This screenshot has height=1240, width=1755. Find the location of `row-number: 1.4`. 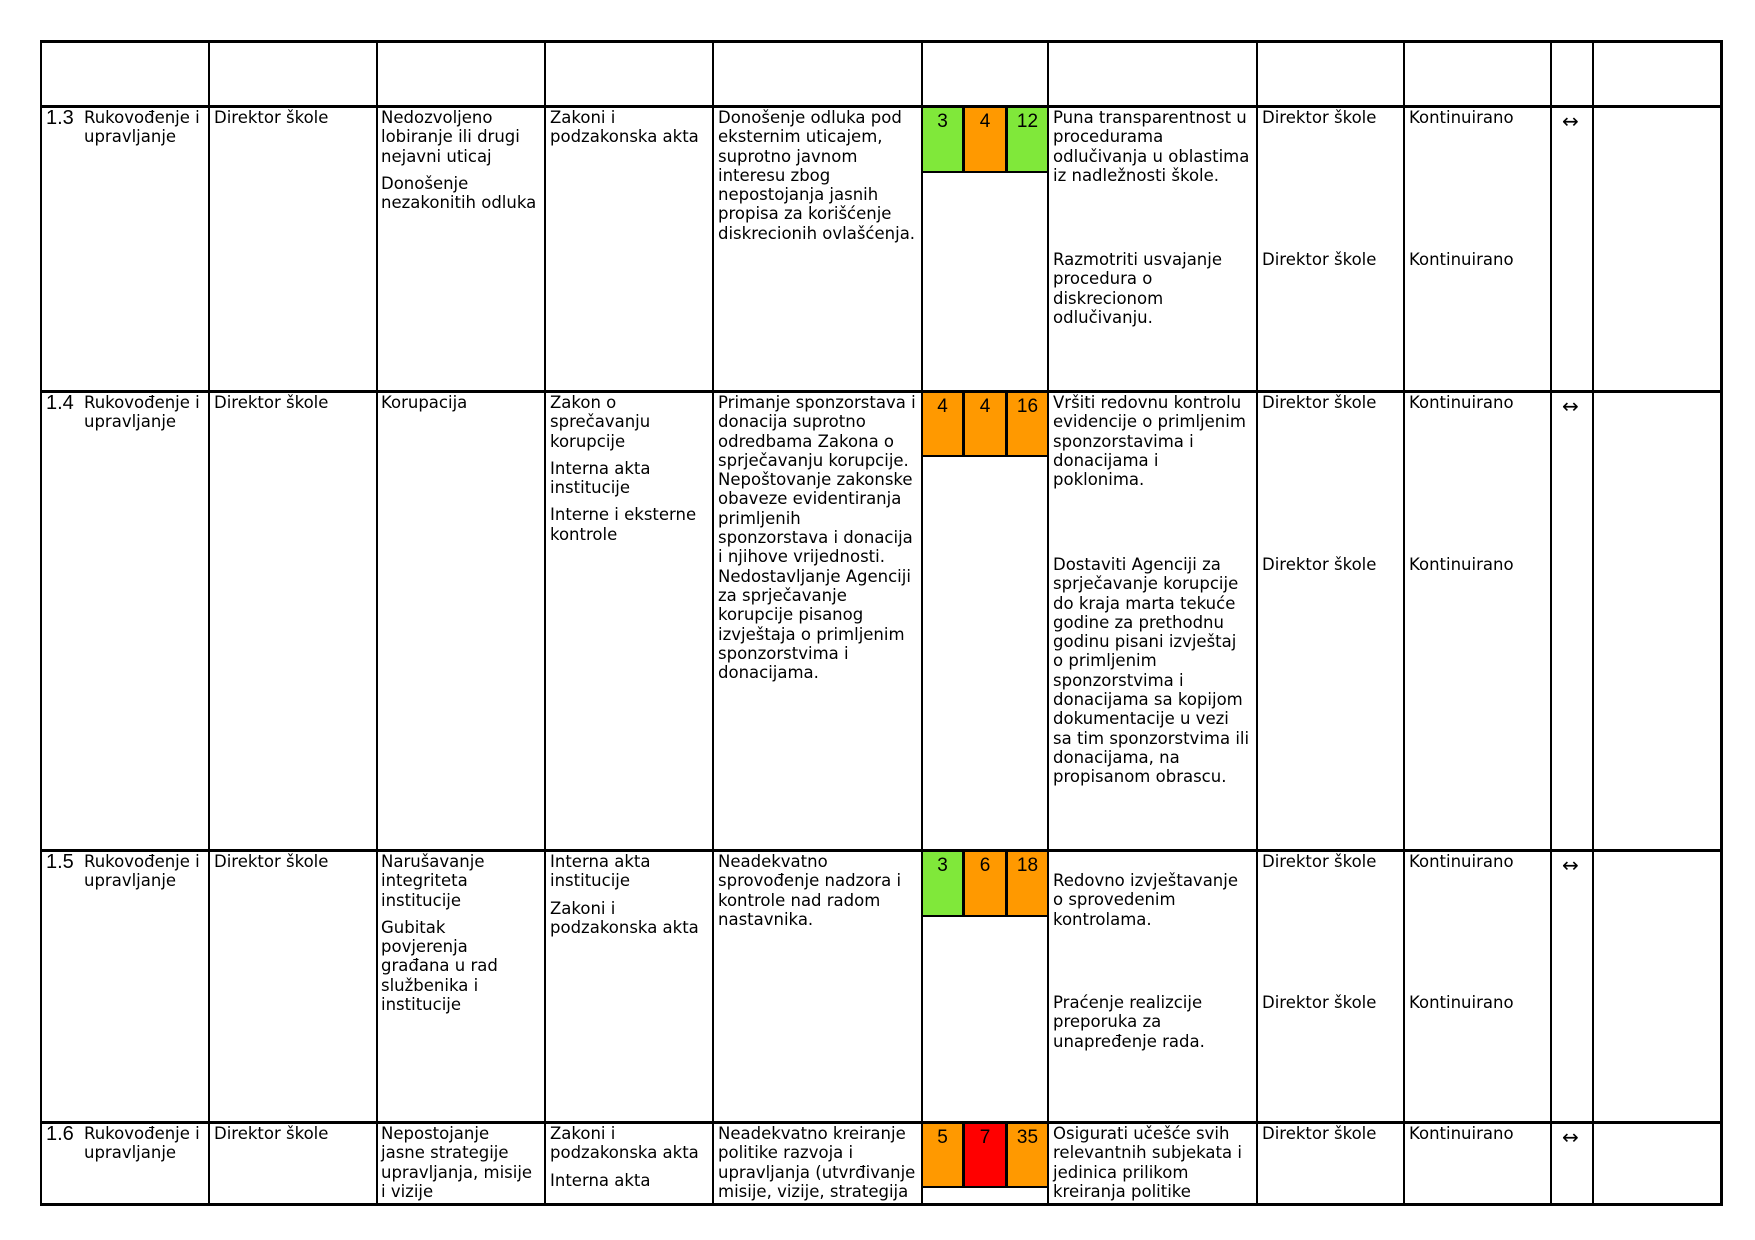

row-number: 1.4 is located at coordinates (60, 403).